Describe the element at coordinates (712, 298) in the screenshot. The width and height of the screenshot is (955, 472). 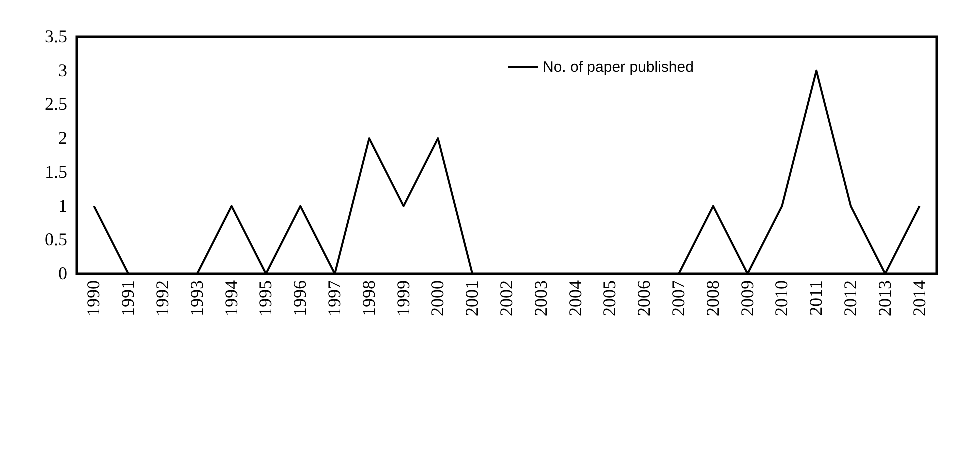
I see `x-tick-label: 2008` at that location.